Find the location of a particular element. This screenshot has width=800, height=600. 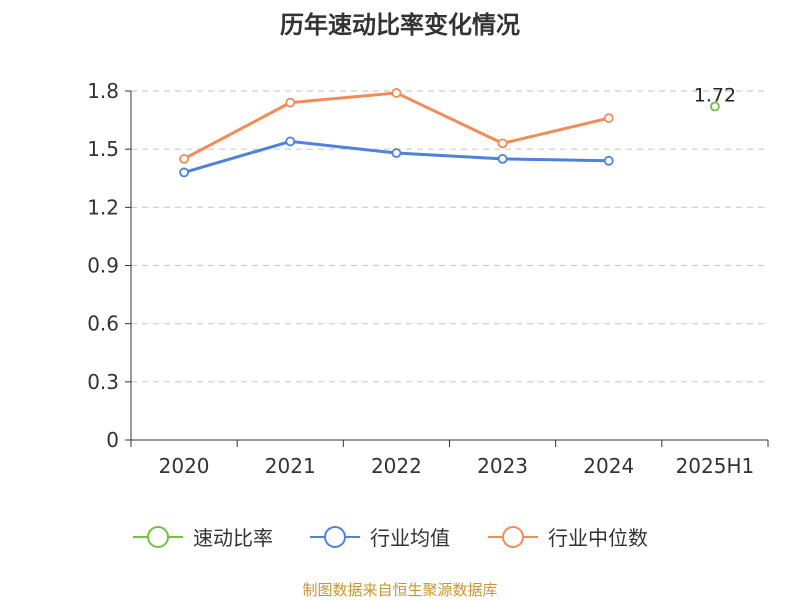

x-tick-label: 2021 is located at coordinates (290, 466).